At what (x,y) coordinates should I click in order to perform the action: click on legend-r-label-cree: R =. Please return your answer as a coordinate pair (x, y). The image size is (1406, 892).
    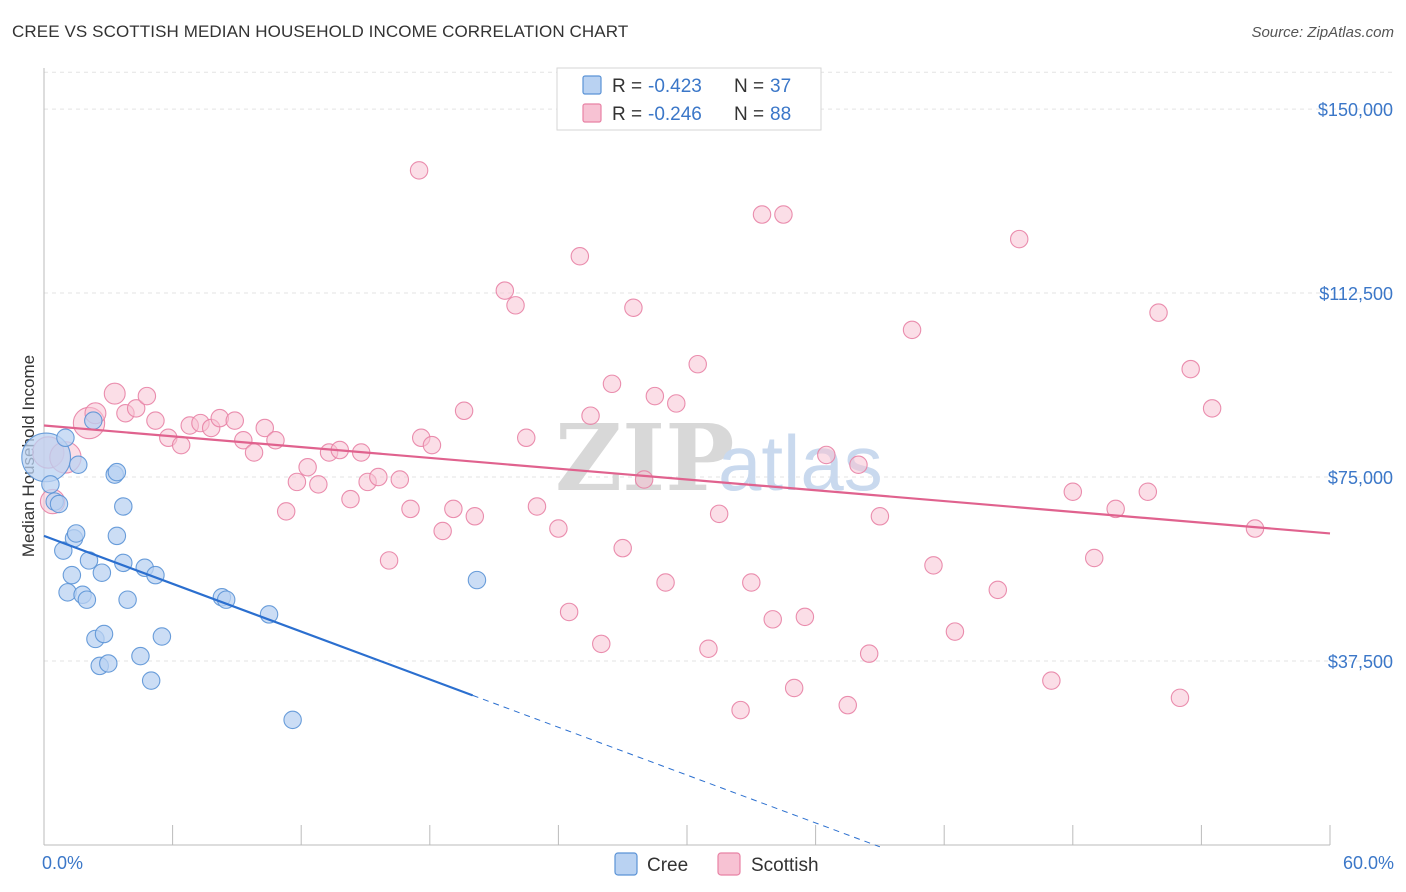
    Looking at the image, I should click on (627, 86).